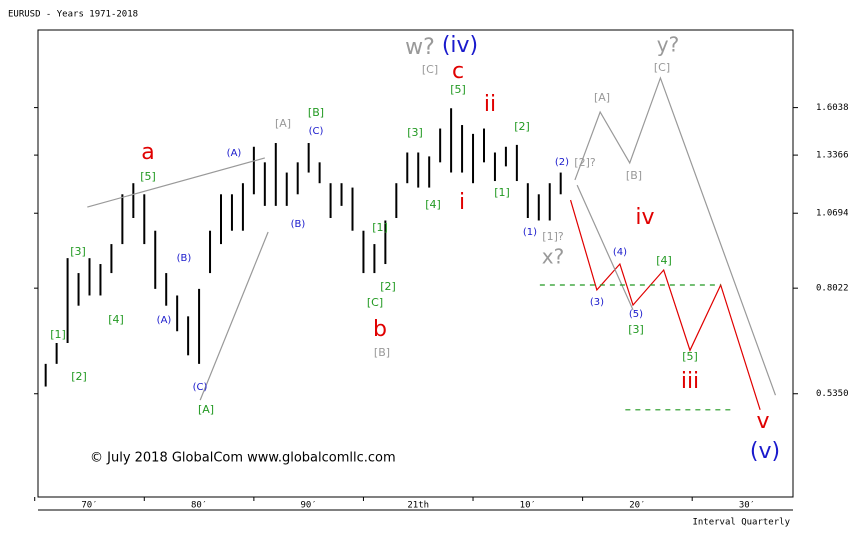  What do you see at coordinates (309, 506) in the screenshot?
I see `x-tick-label: 90′` at bounding box center [309, 506].